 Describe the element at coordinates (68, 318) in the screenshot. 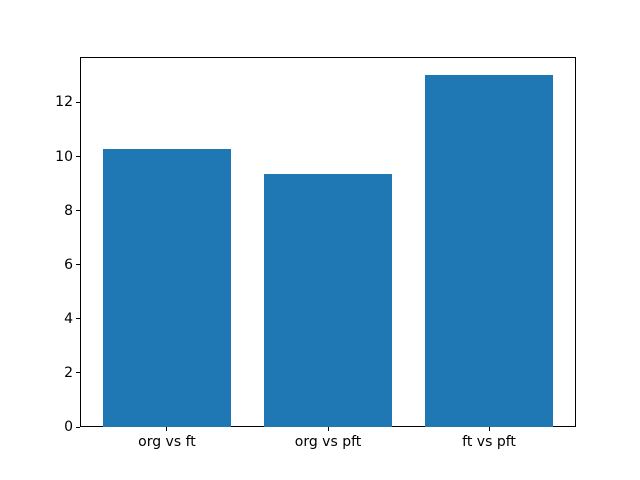

I see `y-tick-label: 4` at that location.